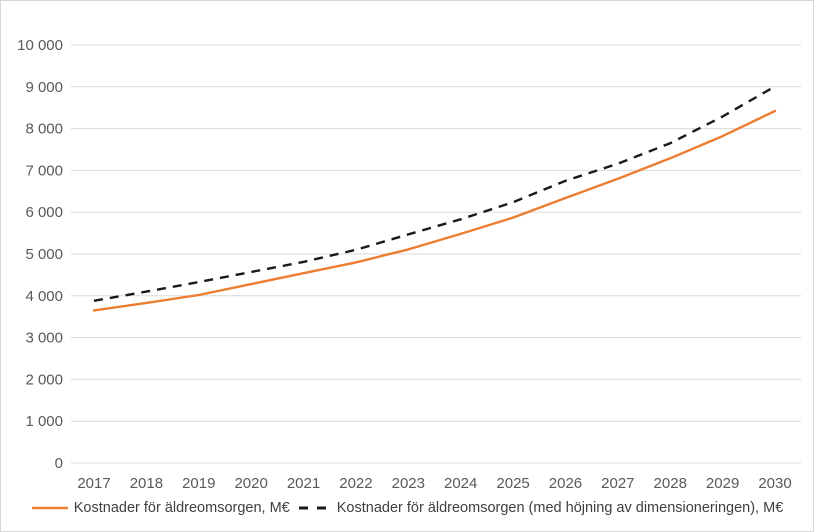  I want to click on y-tick-label: 10 000, so click(40, 45).